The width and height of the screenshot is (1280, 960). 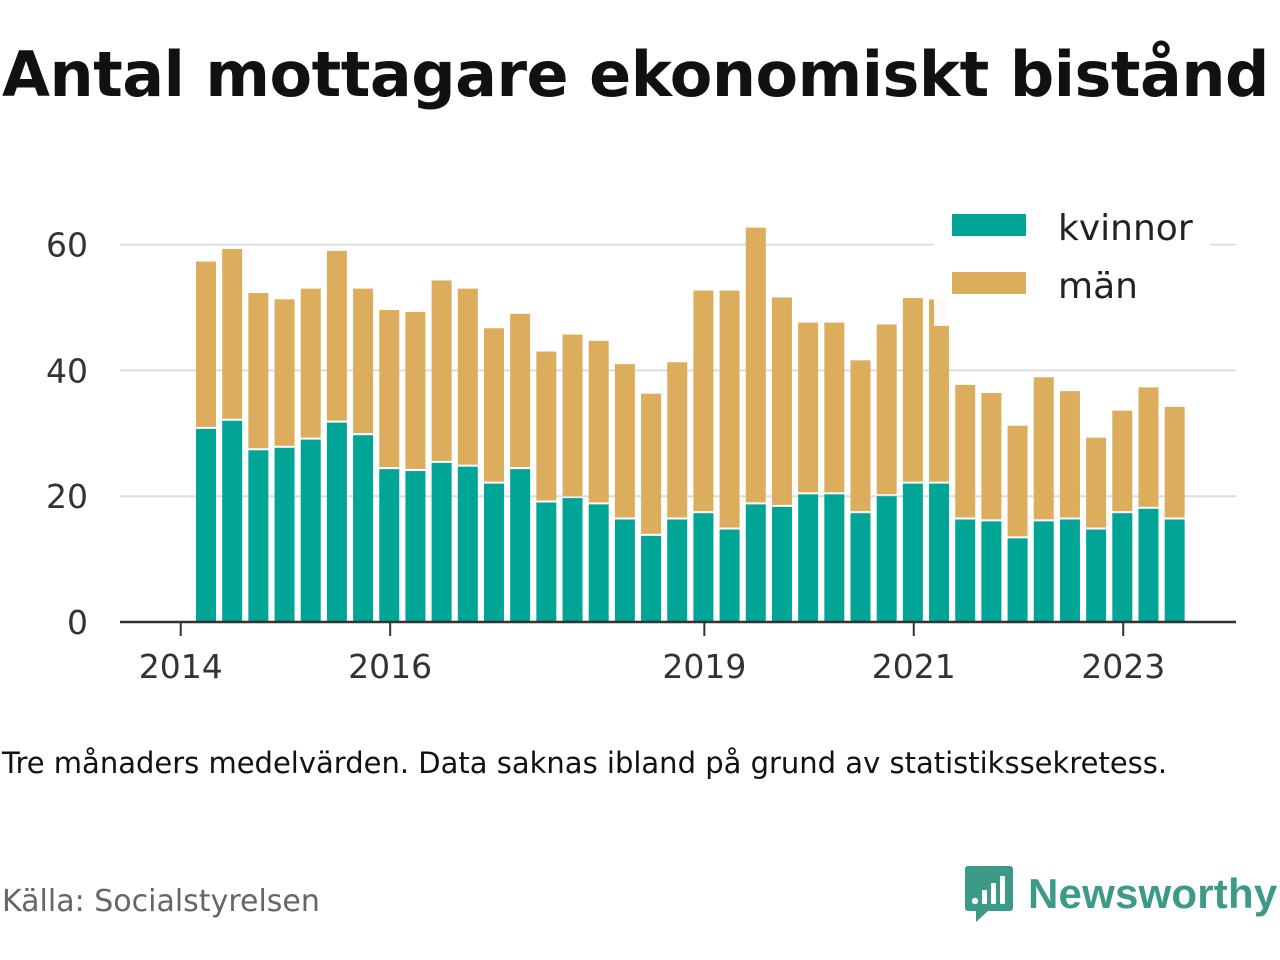 I want to click on x-tick-label: 2016, so click(x=390, y=666).